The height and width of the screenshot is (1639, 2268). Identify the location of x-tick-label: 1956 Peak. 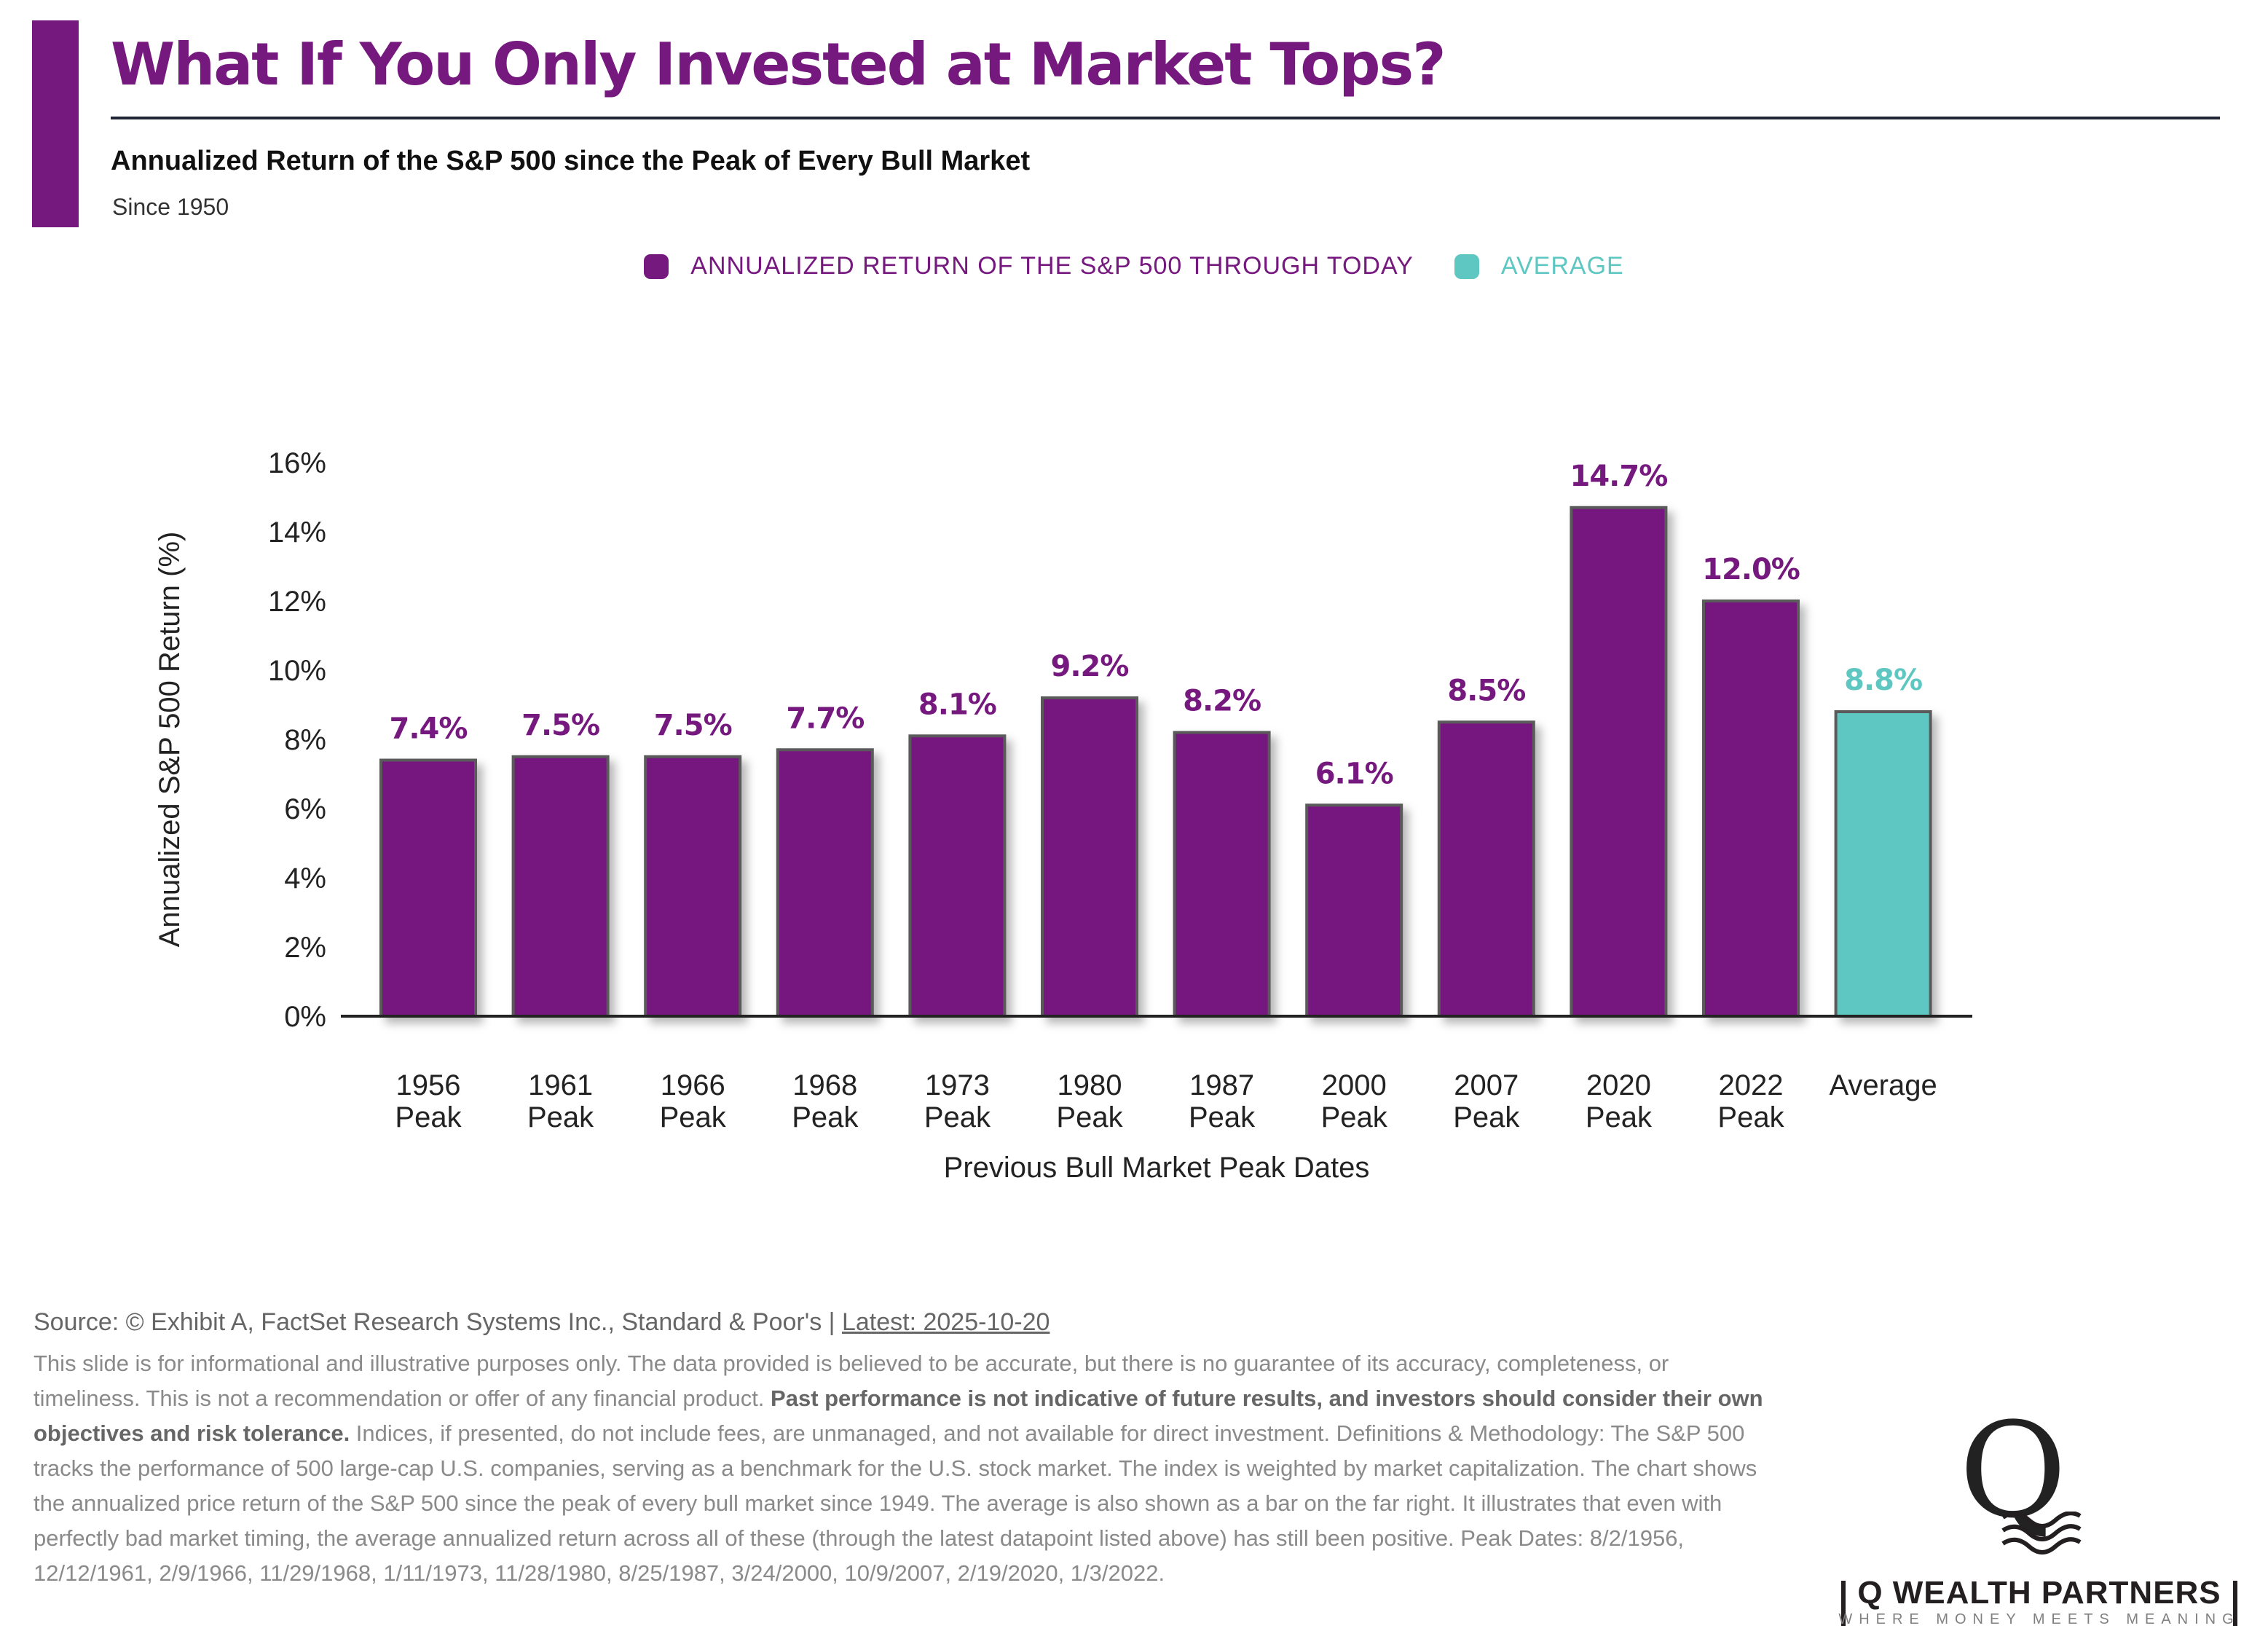
(428, 1101).